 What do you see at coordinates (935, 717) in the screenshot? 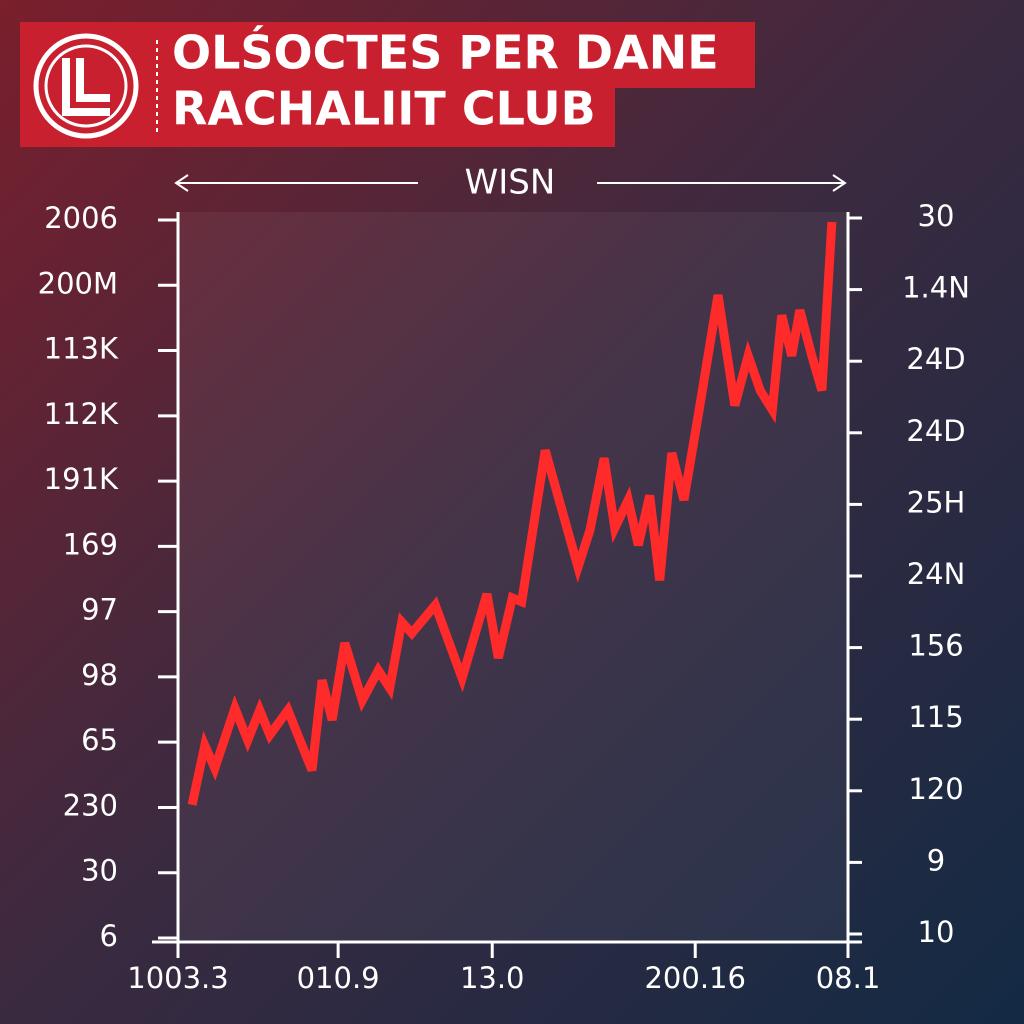
I see `y2-tick-label: 115` at bounding box center [935, 717].